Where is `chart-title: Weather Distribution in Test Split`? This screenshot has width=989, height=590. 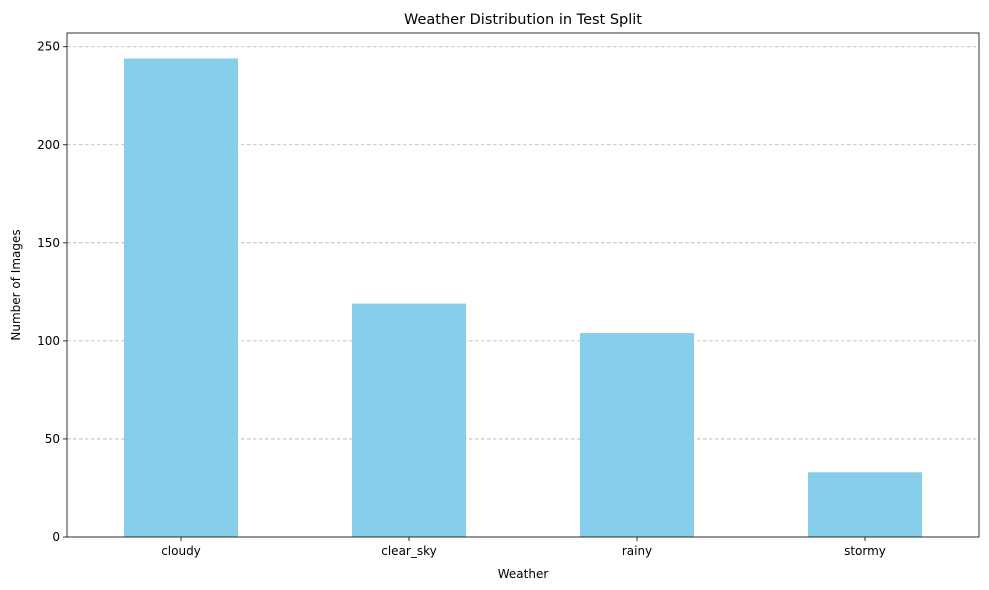 chart-title: Weather Distribution in Test Split is located at coordinates (523, 20).